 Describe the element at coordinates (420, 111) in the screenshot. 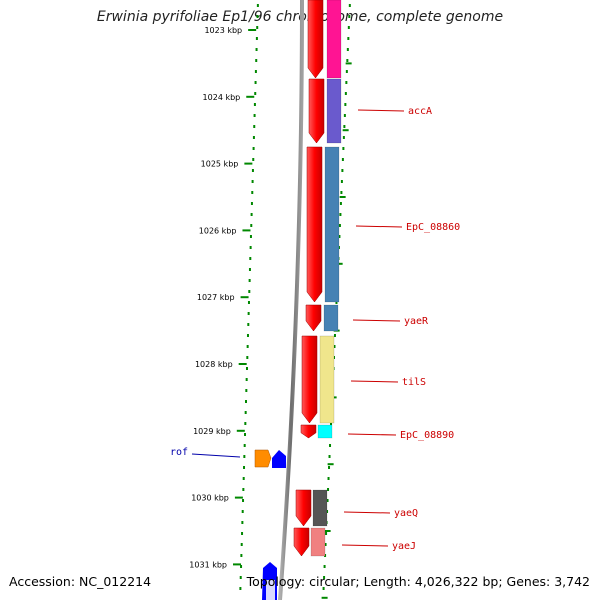

I see `gene-label-acca: accA` at that location.